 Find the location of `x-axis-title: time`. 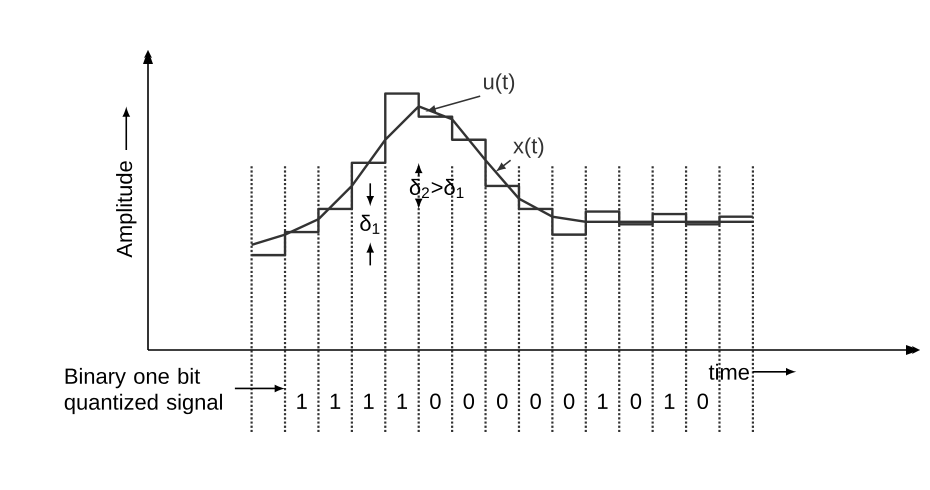

x-axis-title: time is located at coordinates (728, 372).